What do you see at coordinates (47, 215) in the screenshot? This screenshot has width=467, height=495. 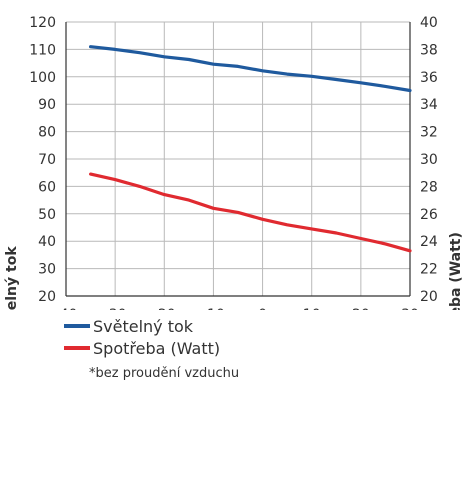 I see `y-left-tick-label: 50` at bounding box center [47, 215].